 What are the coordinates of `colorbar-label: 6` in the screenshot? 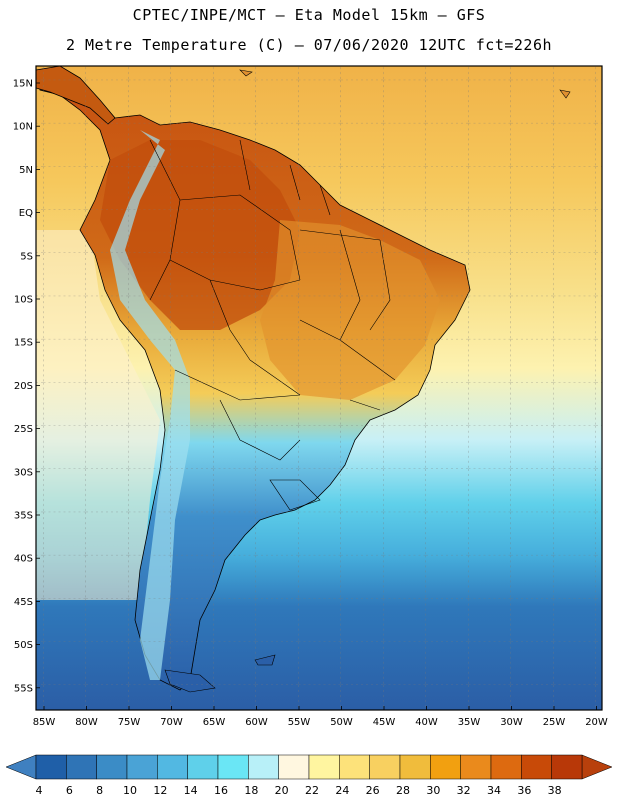 It's located at (69, 790).